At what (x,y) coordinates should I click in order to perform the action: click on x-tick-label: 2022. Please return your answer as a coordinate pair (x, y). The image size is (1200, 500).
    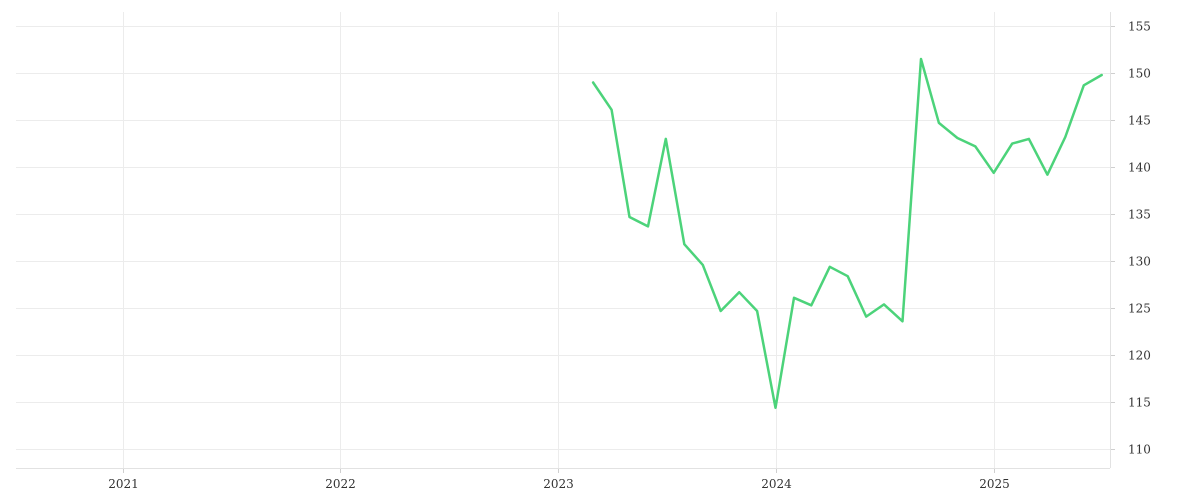
    Looking at the image, I should click on (340, 484).